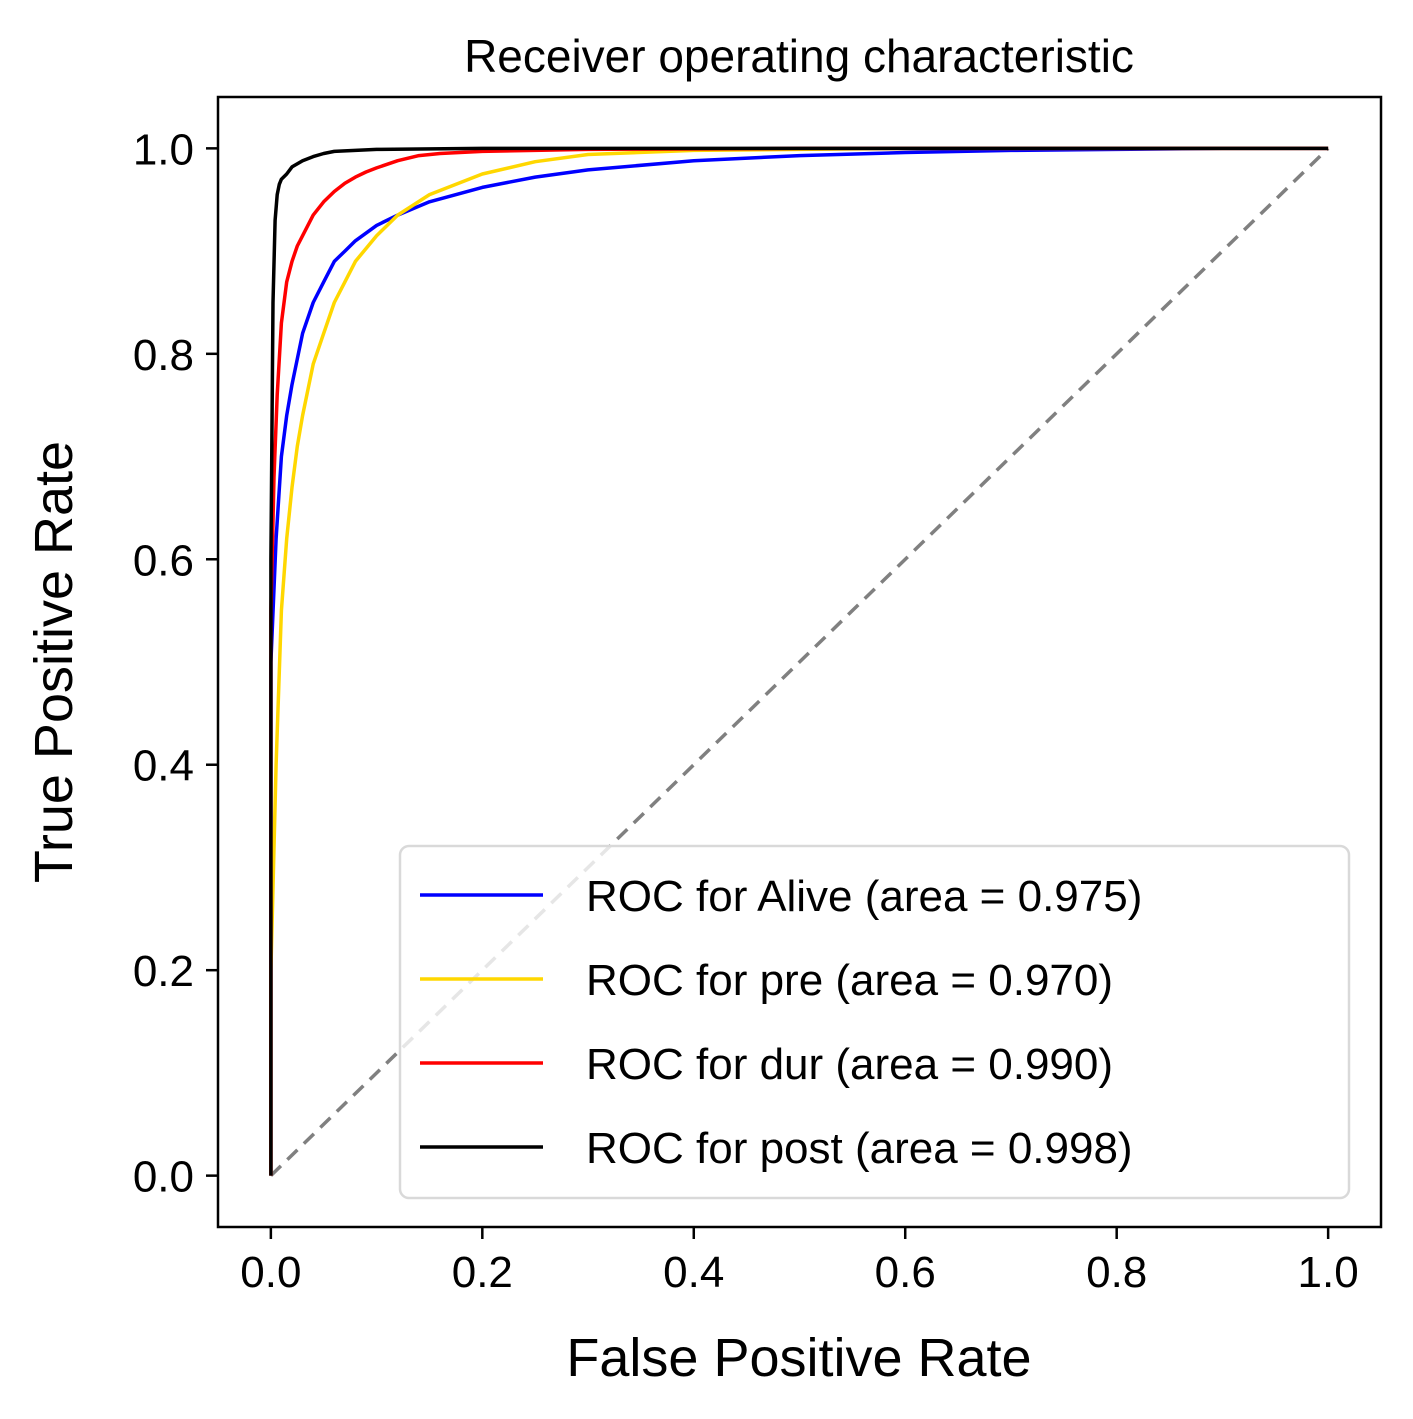  What do you see at coordinates (799, 56) in the screenshot?
I see `chart-title: Receiver operating characteristic` at bounding box center [799, 56].